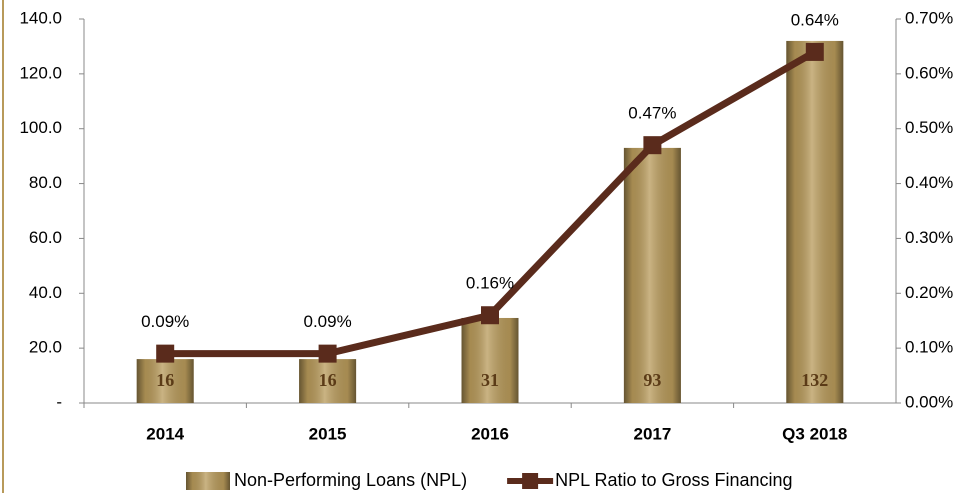 This screenshot has height=493, width=970. What do you see at coordinates (40, 17) in the screenshot?
I see `y-tick-label: 140.0` at bounding box center [40, 17].